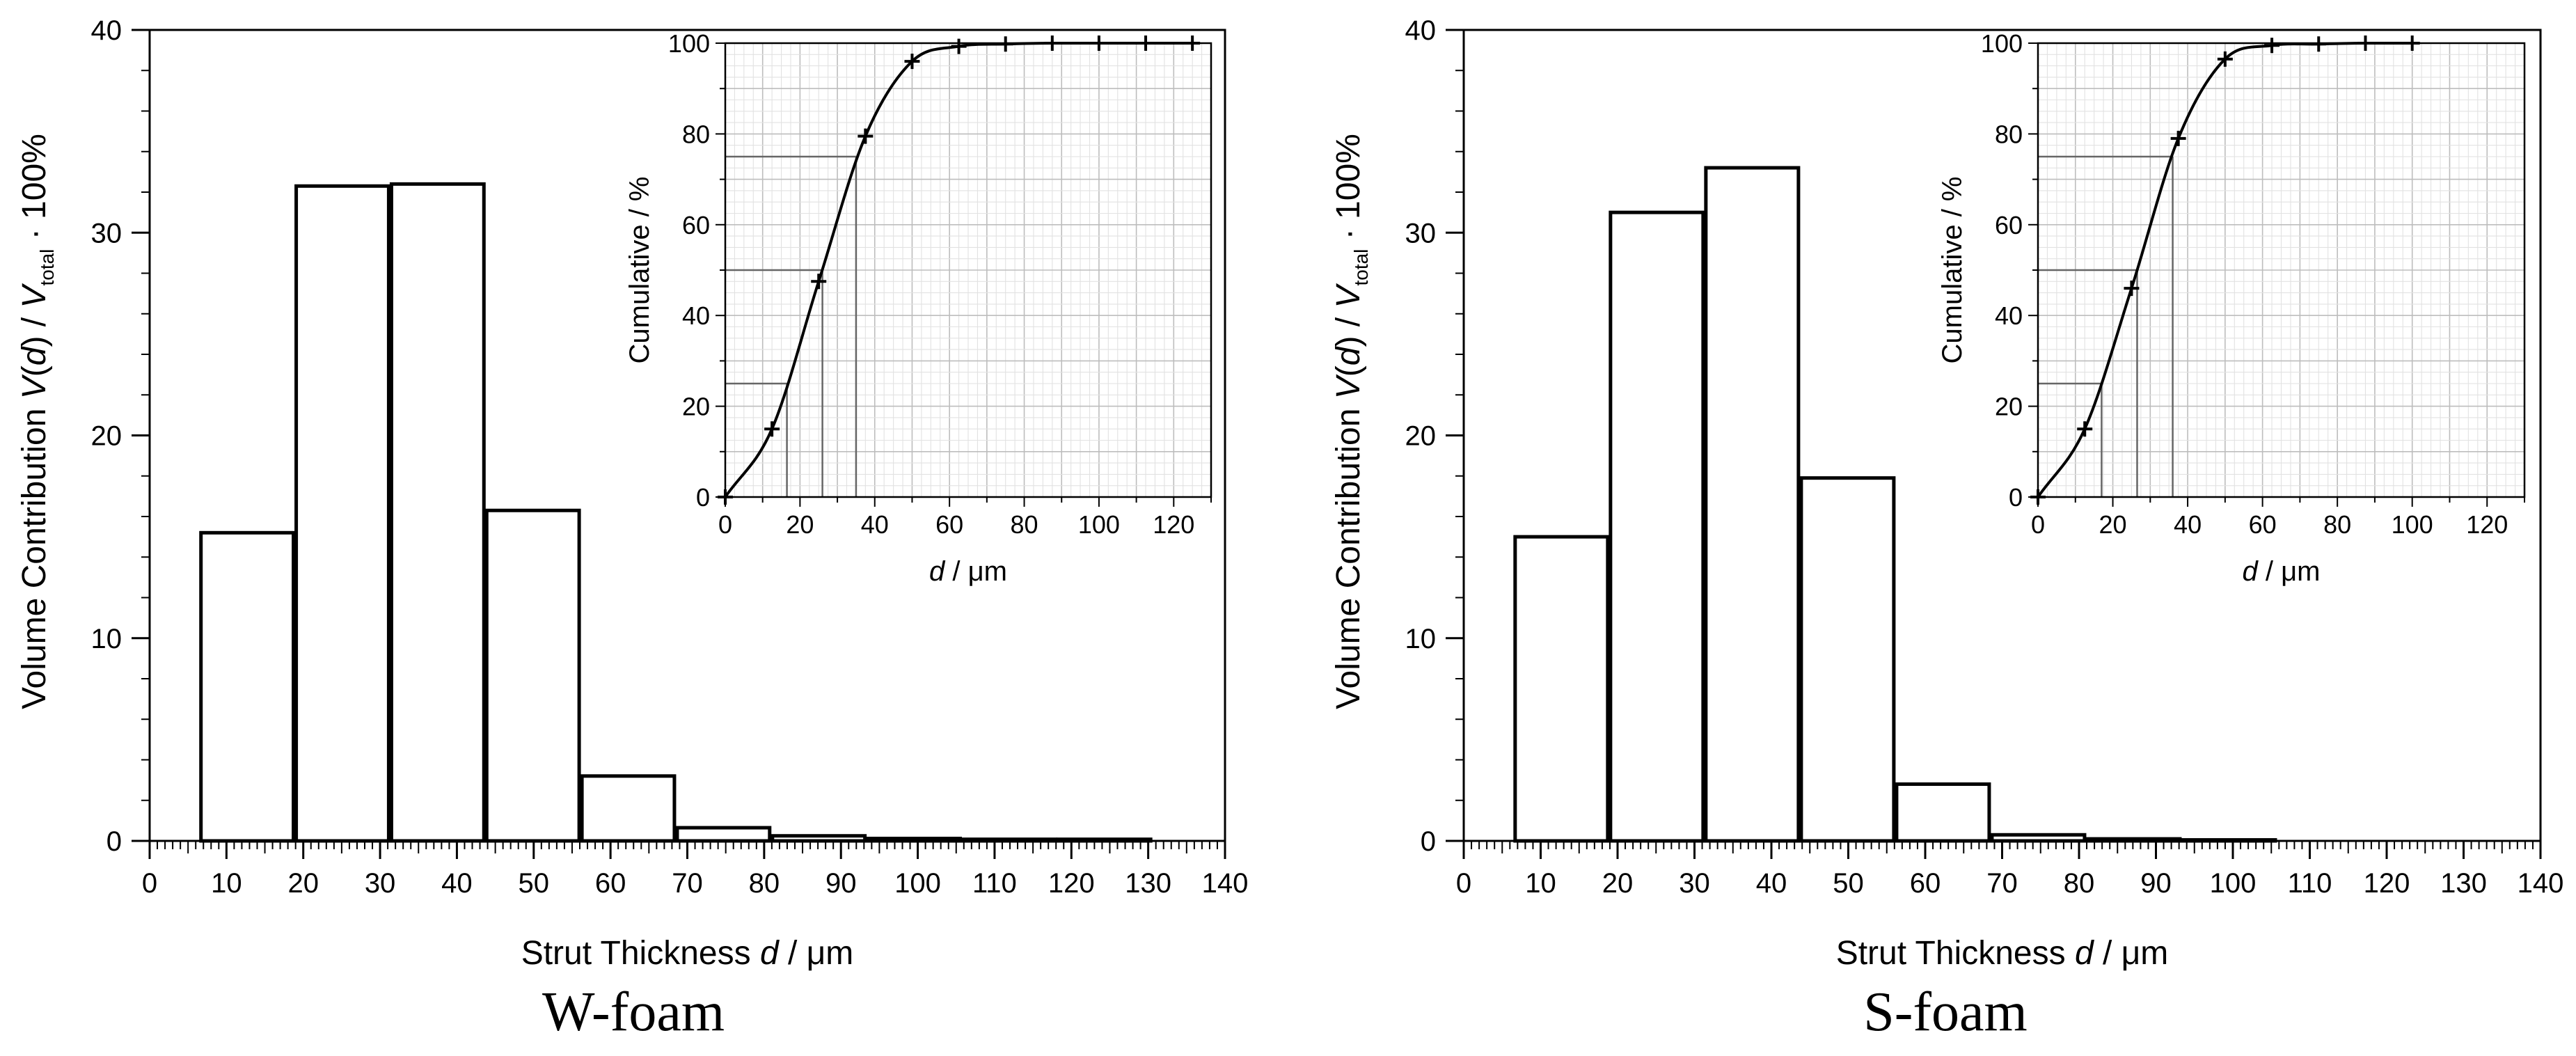 This screenshot has height=1056, width=2576. What do you see at coordinates (968, 571) in the screenshot?
I see `inset-x-axis-title: d / μm` at bounding box center [968, 571].